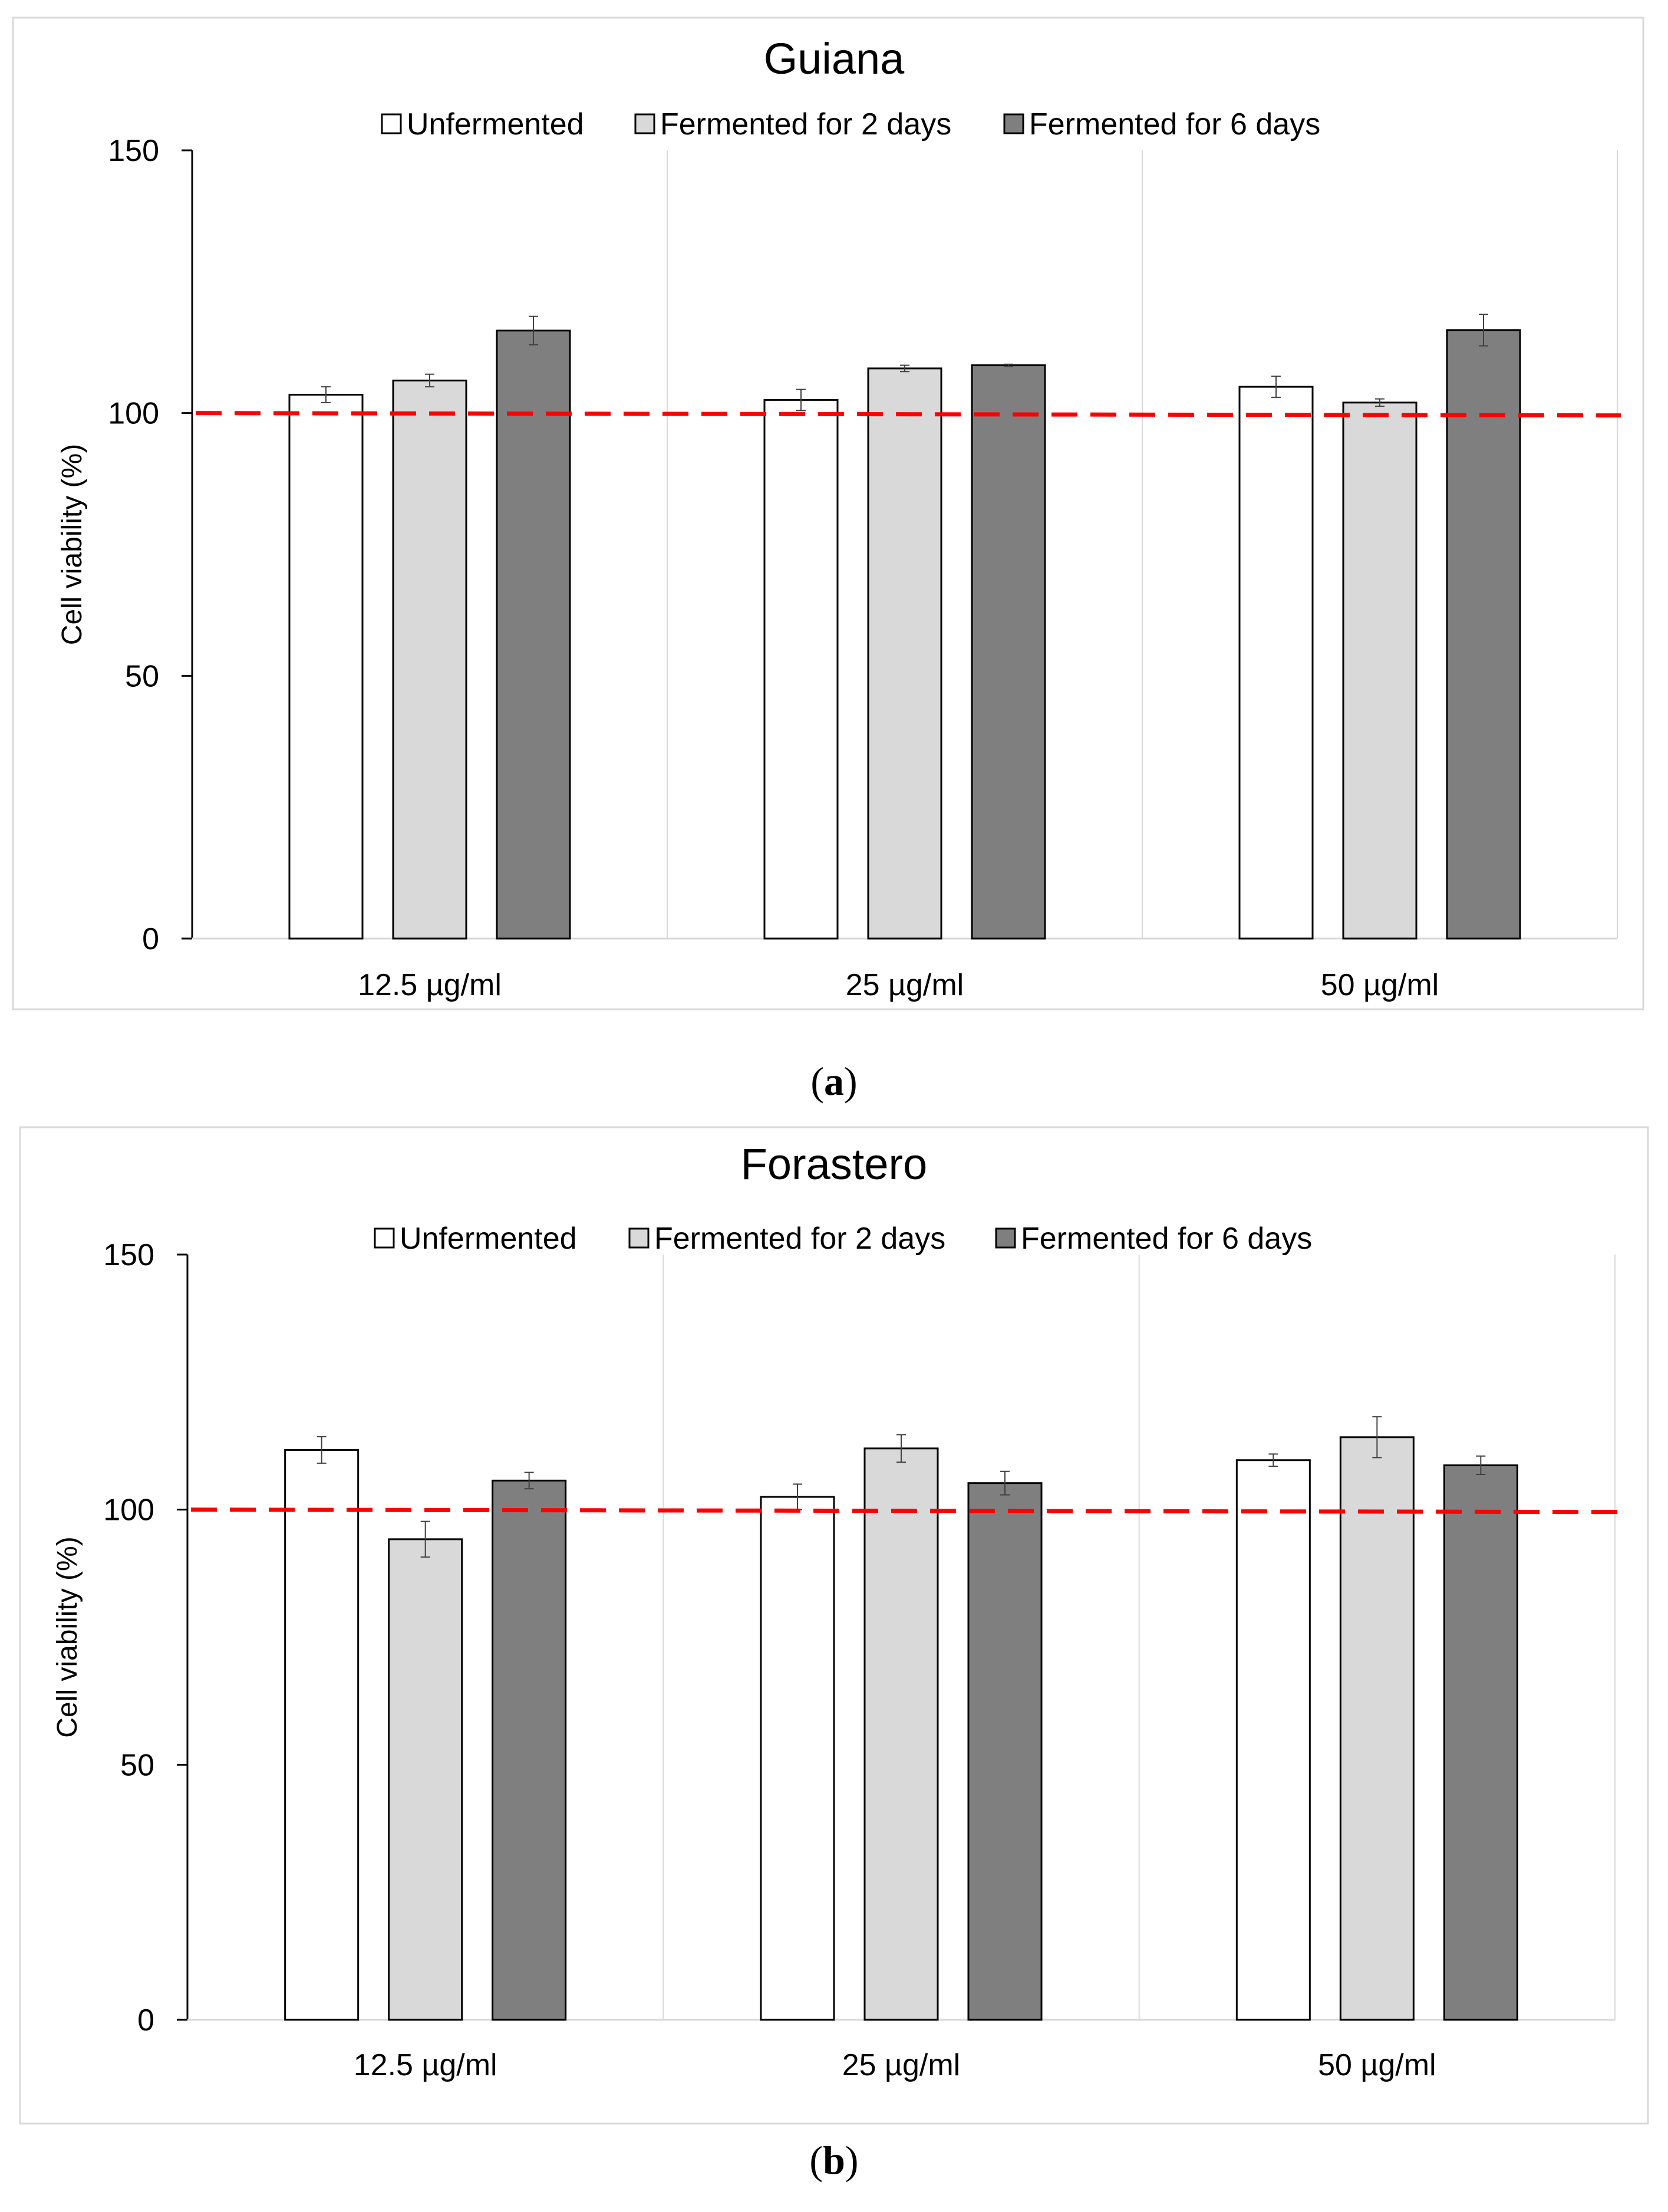 The height and width of the screenshot is (2212, 1668). What do you see at coordinates (834, 1081) in the screenshot?
I see `panel-caption-a: (a)` at bounding box center [834, 1081].